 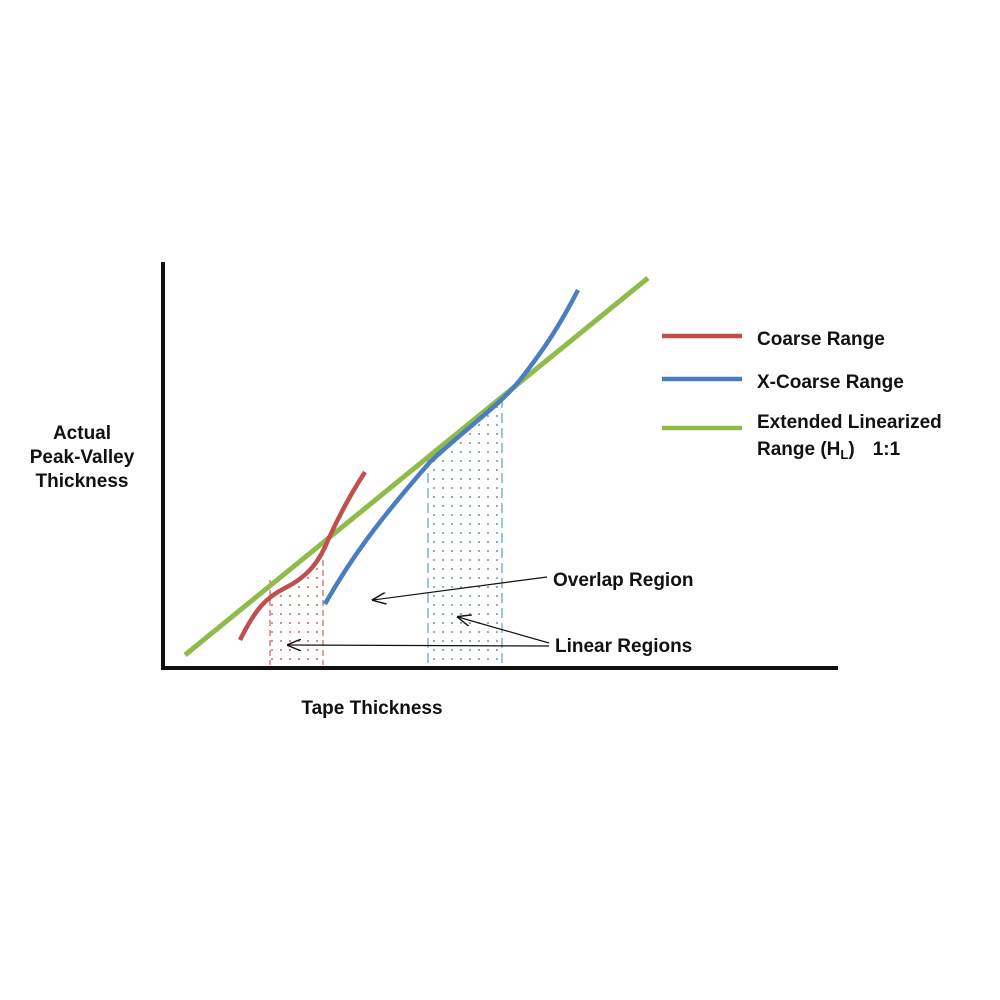 I want to click on legend-label: Range (HL) 1:1, so click(x=829, y=450).